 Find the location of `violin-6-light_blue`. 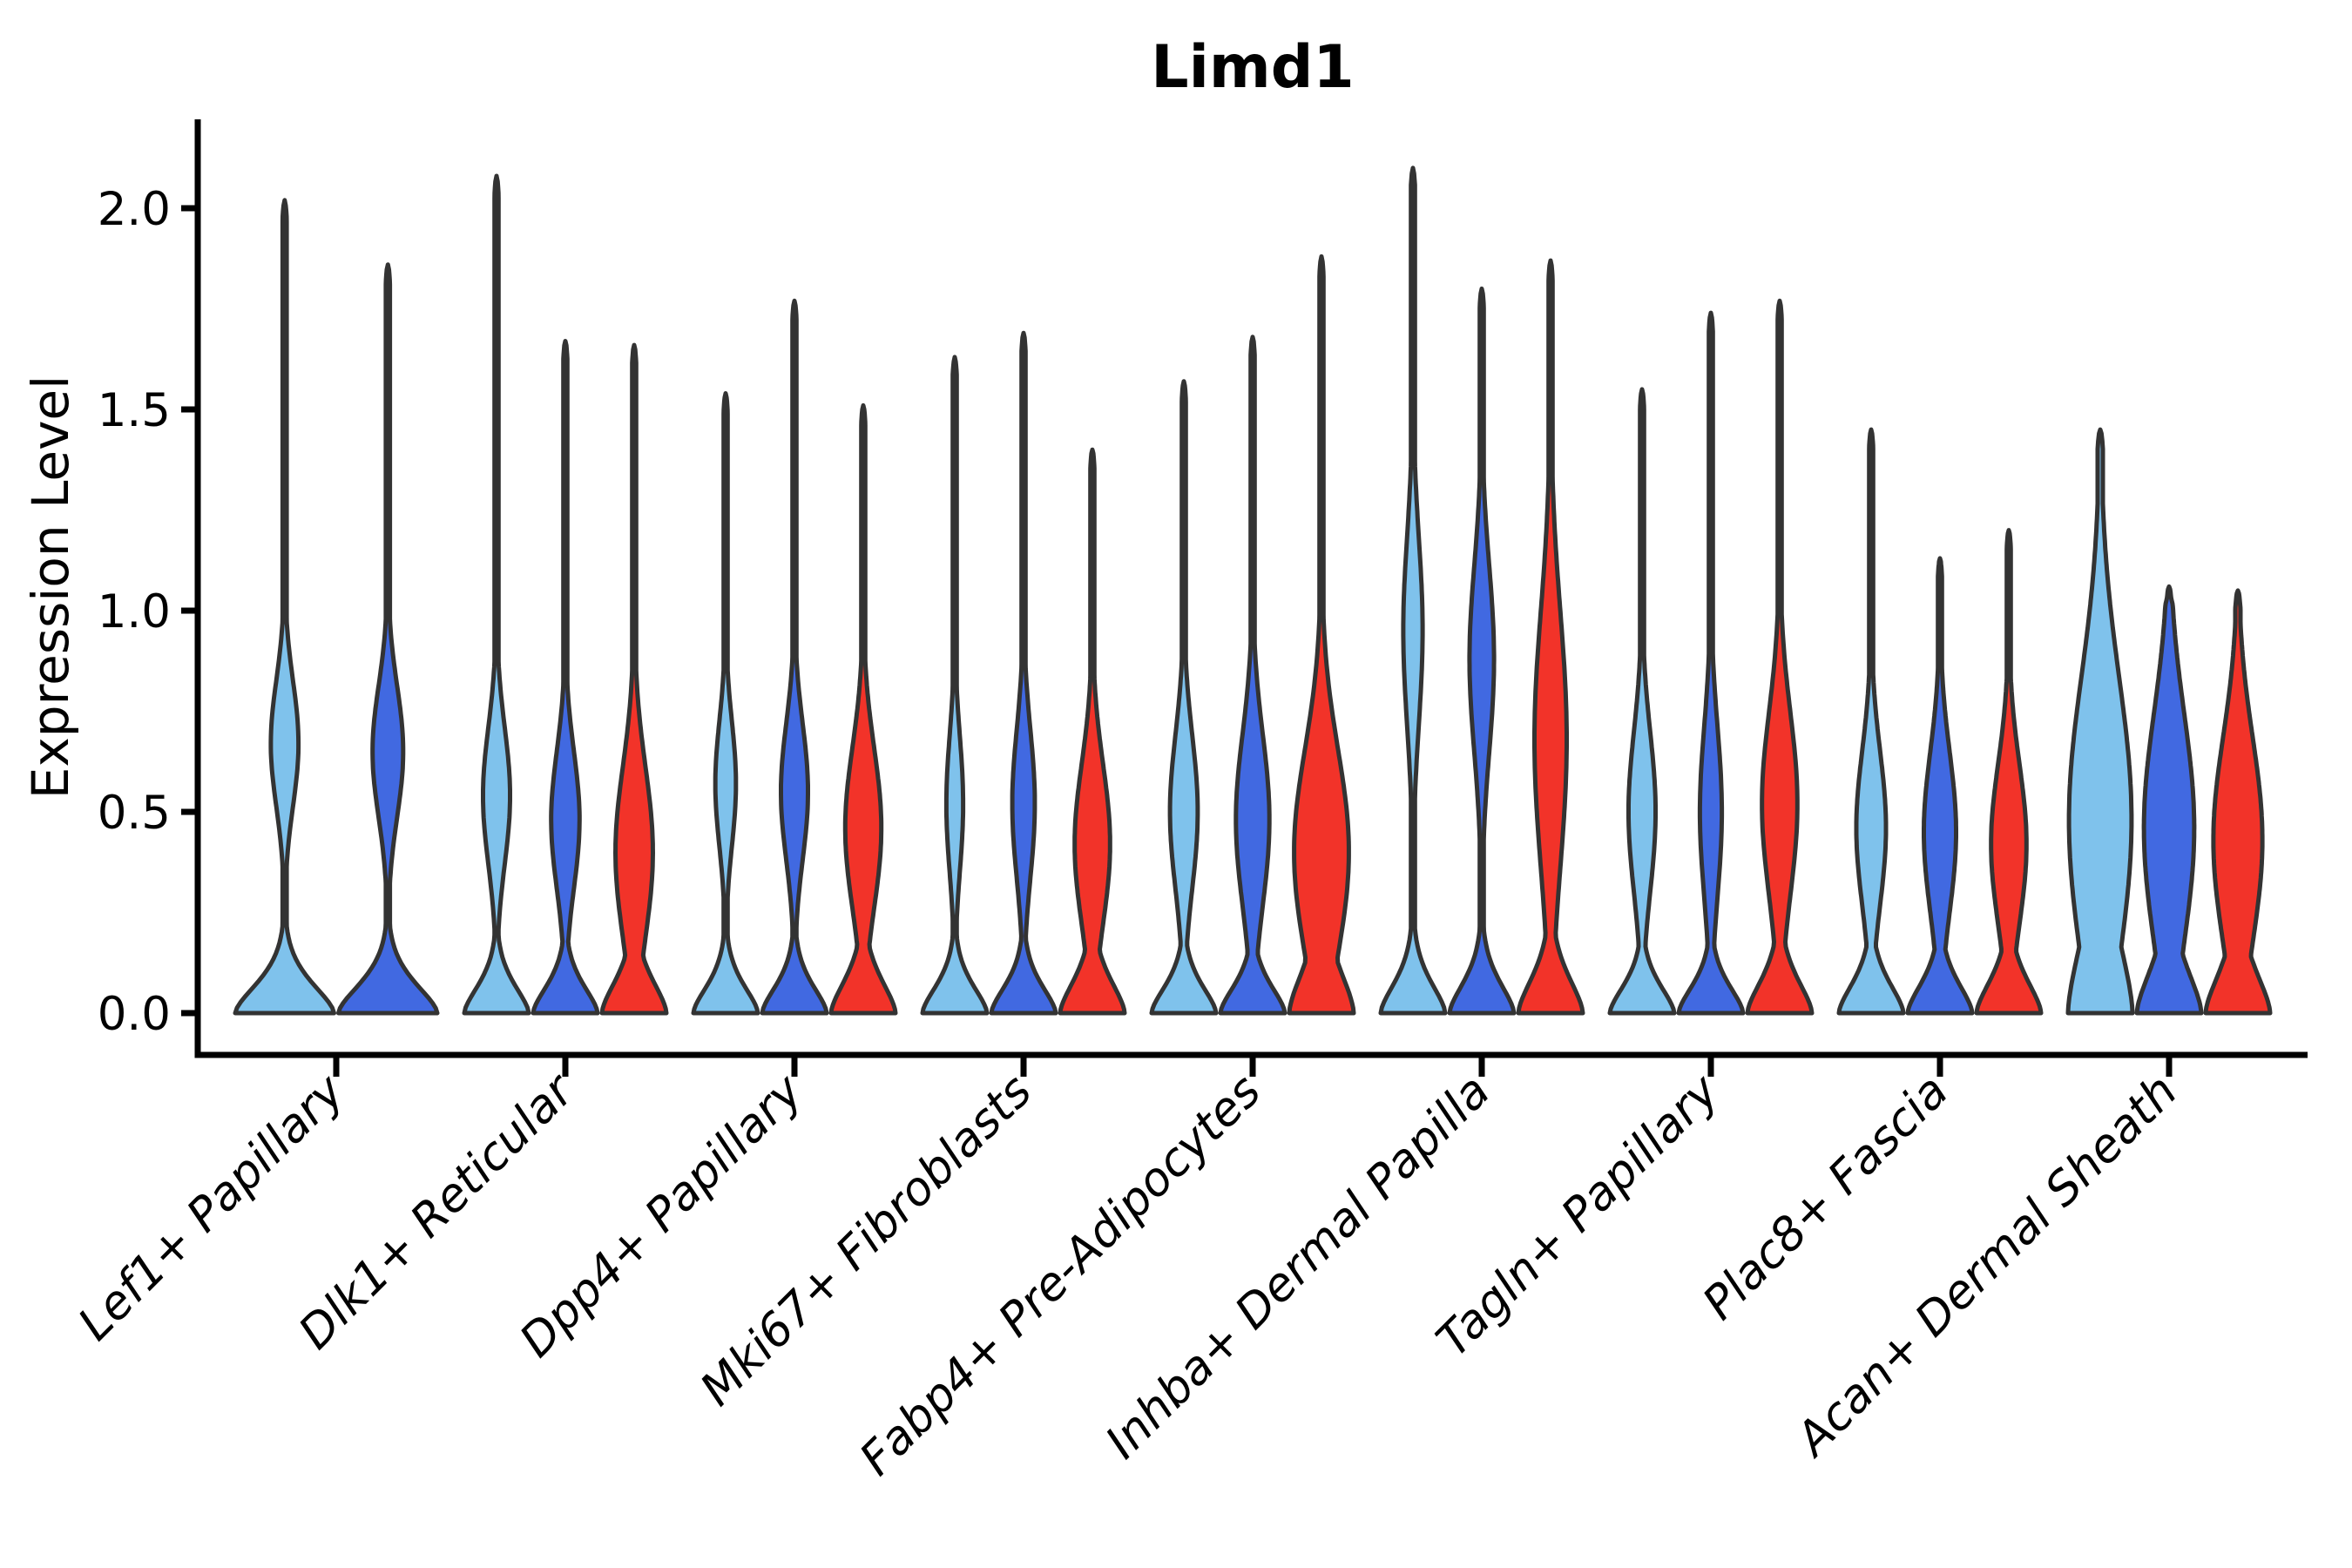

violin-6-light_blue is located at coordinates (1413, 591).